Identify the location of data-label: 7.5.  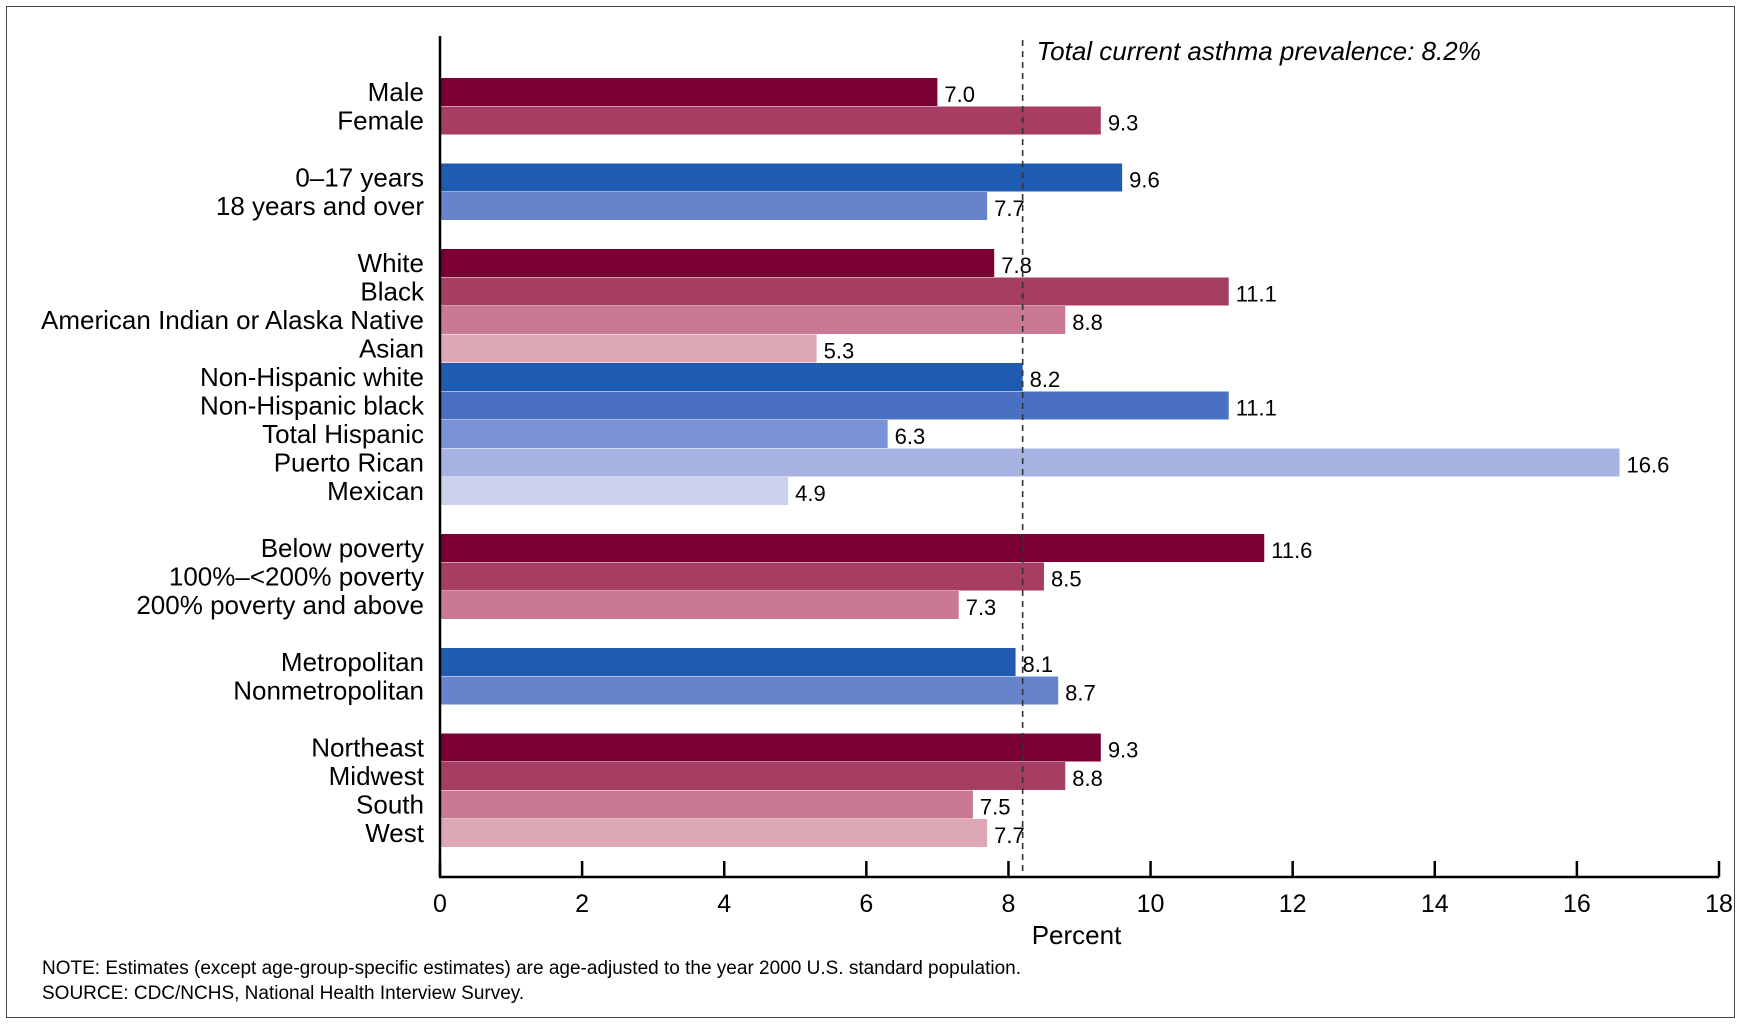
(995, 807).